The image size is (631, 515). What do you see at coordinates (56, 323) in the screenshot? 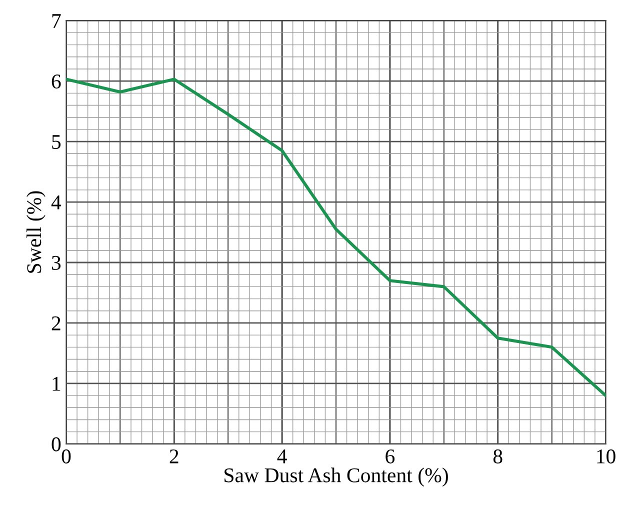
I see `y-tick-label: 2` at bounding box center [56, 323].